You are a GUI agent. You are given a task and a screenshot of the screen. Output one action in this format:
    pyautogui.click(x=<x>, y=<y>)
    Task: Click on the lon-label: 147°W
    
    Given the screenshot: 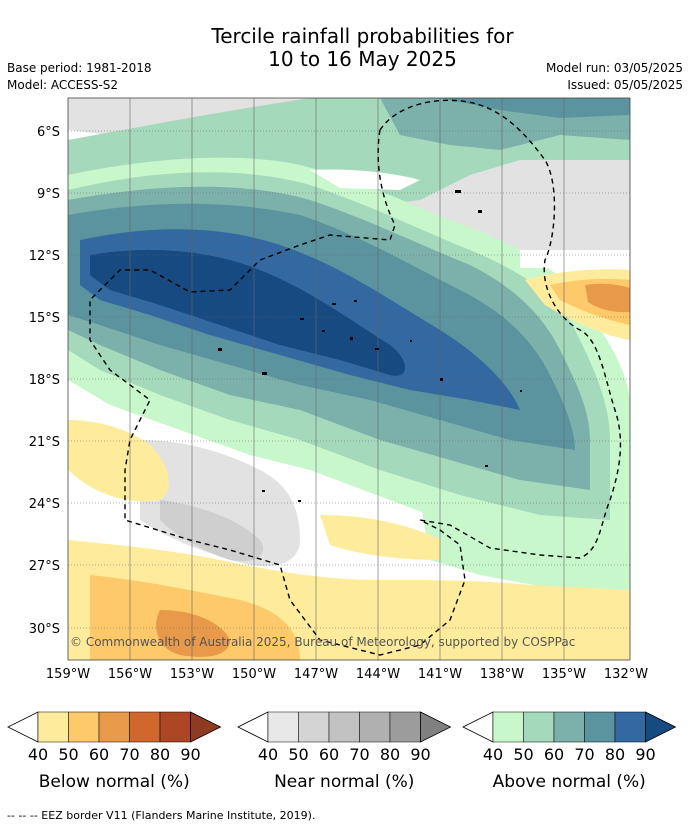 What is the action you would take?
    pyautogui.click(x=316, y=674)
    